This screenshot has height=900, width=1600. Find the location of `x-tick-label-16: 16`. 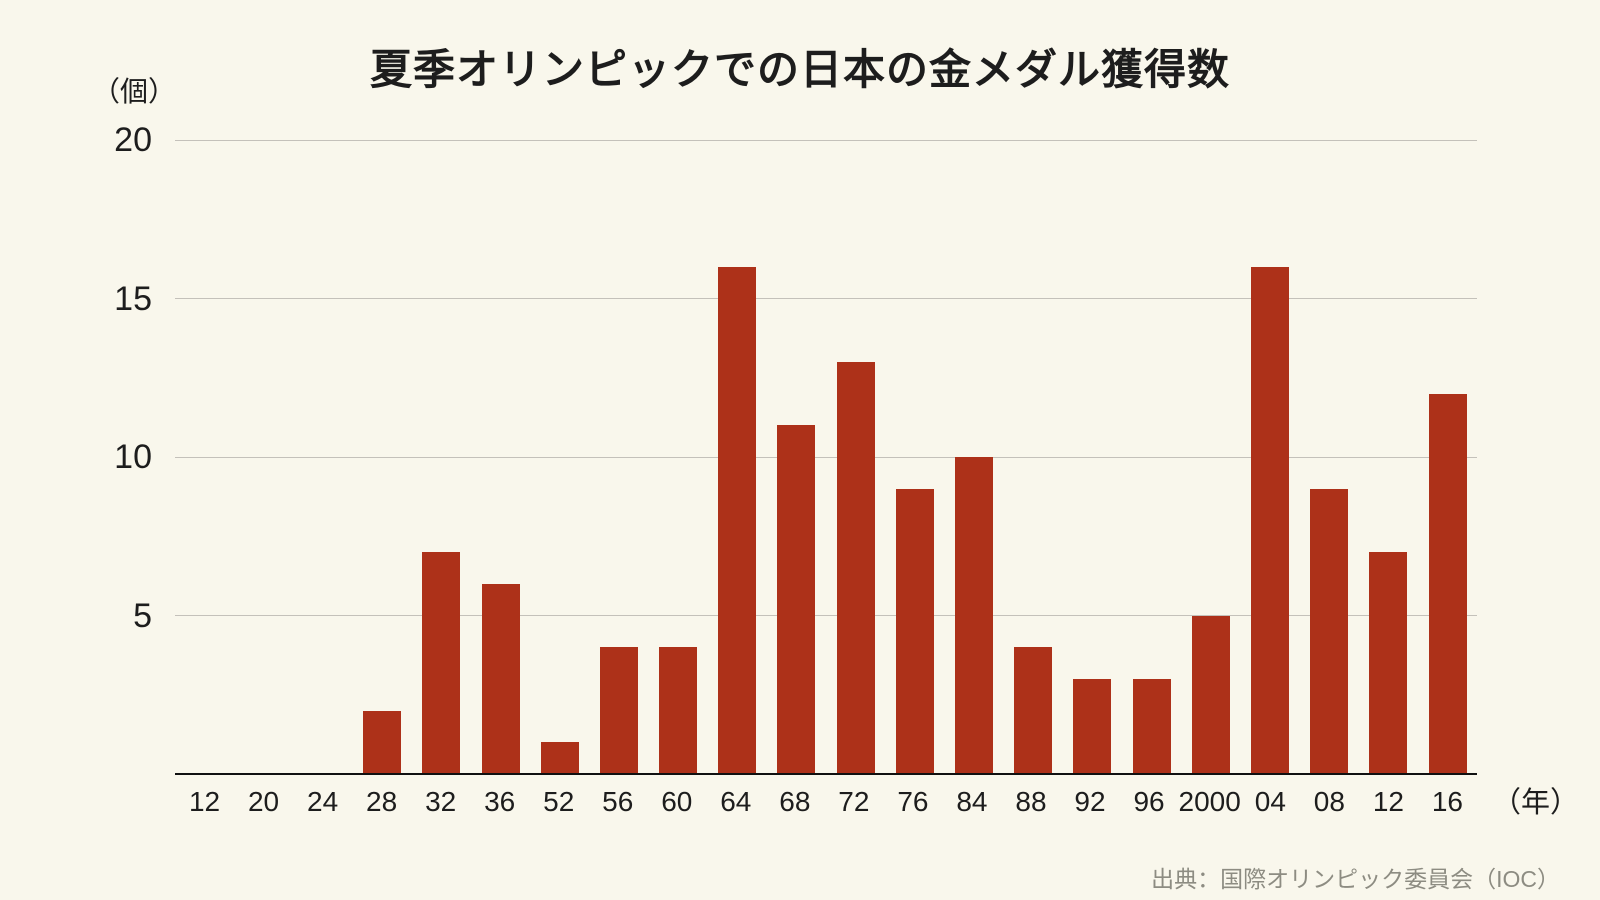

x-tick-label-16: 16 is located at coordinates (1447, 801).